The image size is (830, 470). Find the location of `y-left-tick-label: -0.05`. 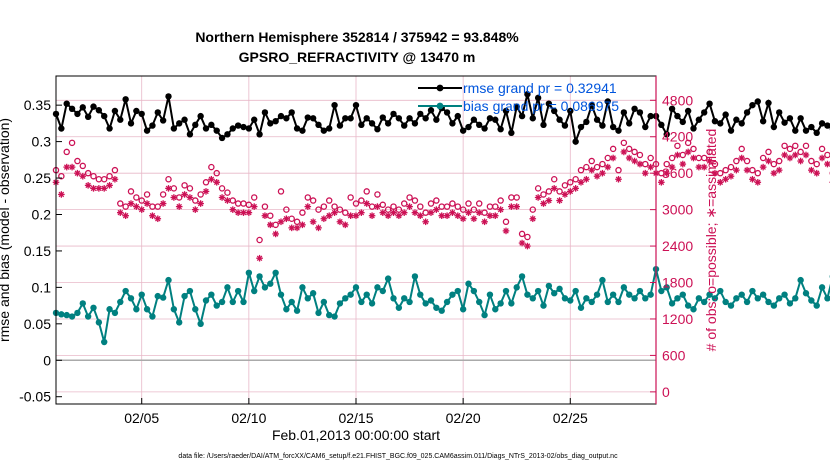

y-left-tick-label: -0.05 is located at coordinates (35, 397).